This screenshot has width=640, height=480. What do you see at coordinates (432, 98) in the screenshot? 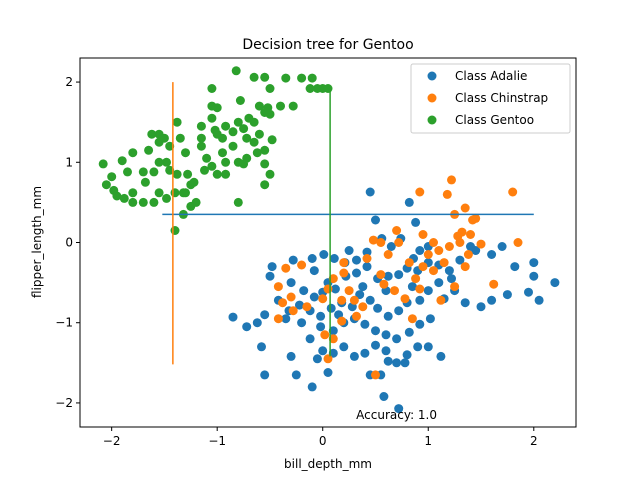
I see `legend-marker` at bounding box center [432, 98].